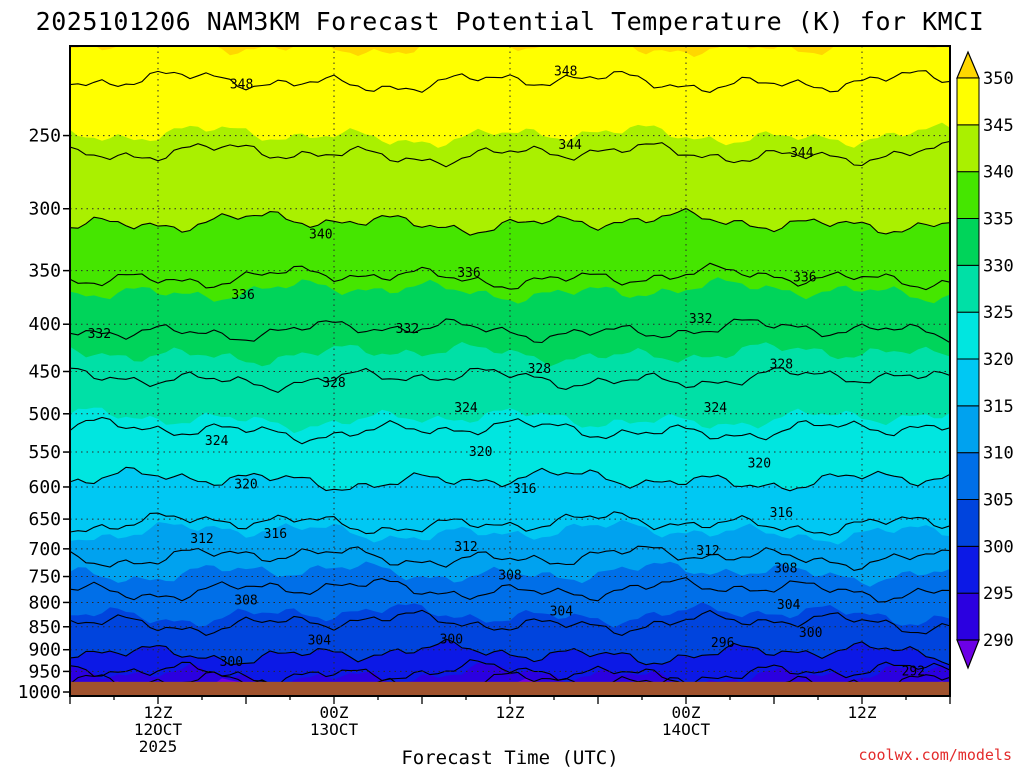  What do you see at coordinates (44, 209) in the screenshot?
I see `y-tick-label: 300` at bounding box center [44, 209].